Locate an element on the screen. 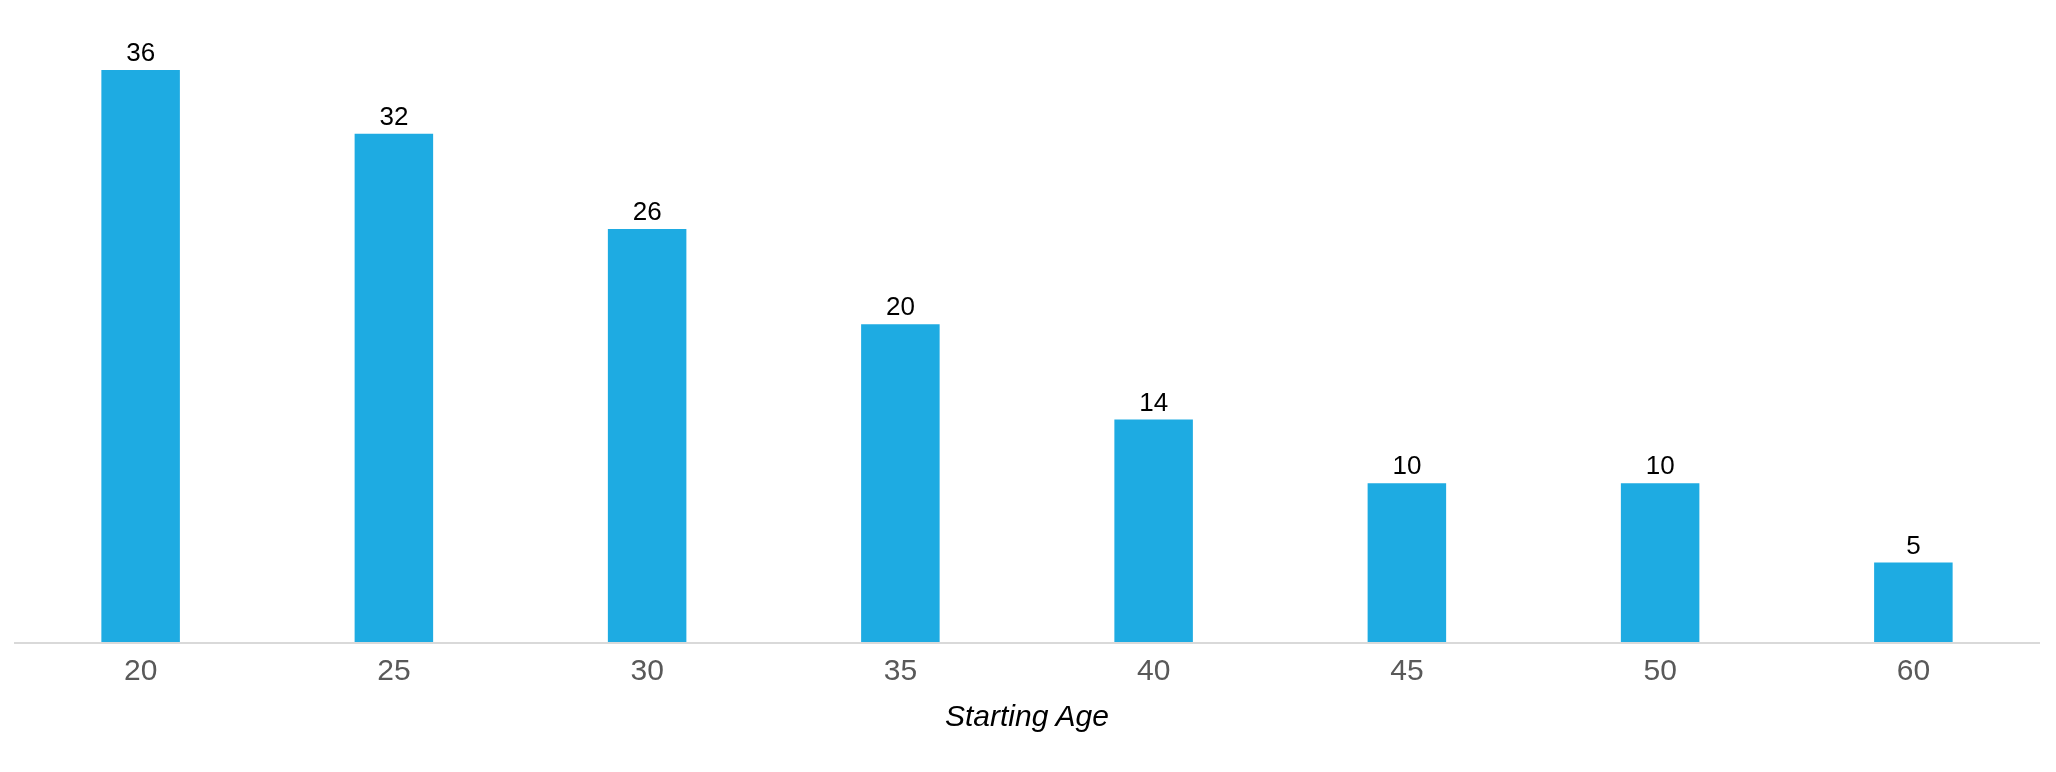 Image resolution: width=2056 pixels, height=772 pixels. data-label: 32 is located at coordinates (394, 115).